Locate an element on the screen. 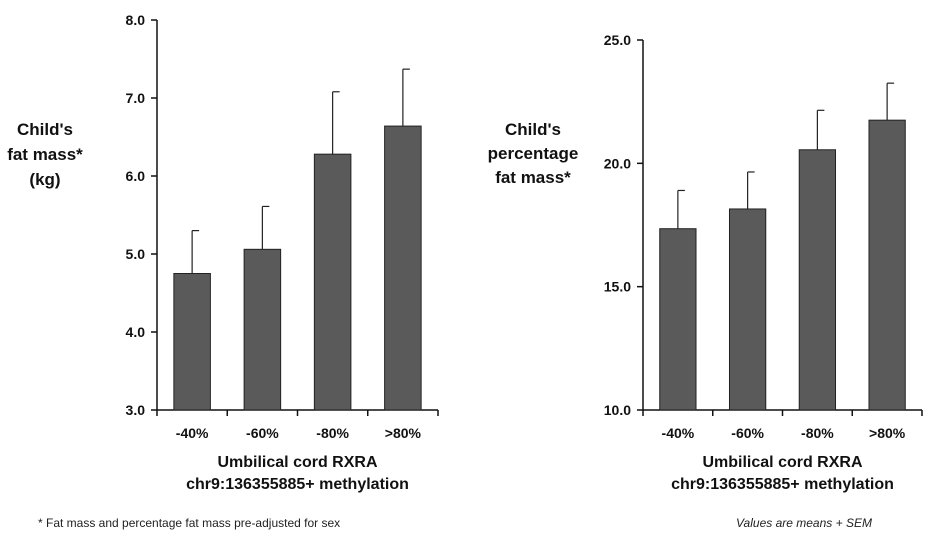 Image resolution: width=925 pixels, height=536 pixels. y-tick-label: 4.0 is located at coordinates (136, 332).